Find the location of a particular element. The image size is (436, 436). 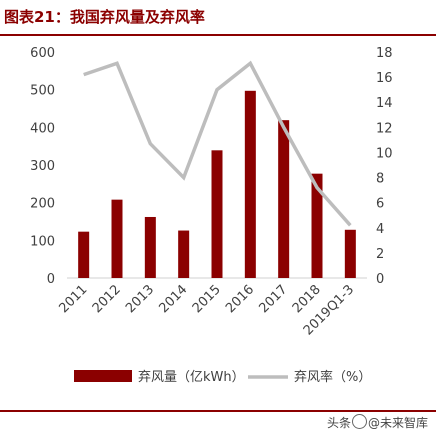

watermark-logo-icon is located at coordinates (359, 421).